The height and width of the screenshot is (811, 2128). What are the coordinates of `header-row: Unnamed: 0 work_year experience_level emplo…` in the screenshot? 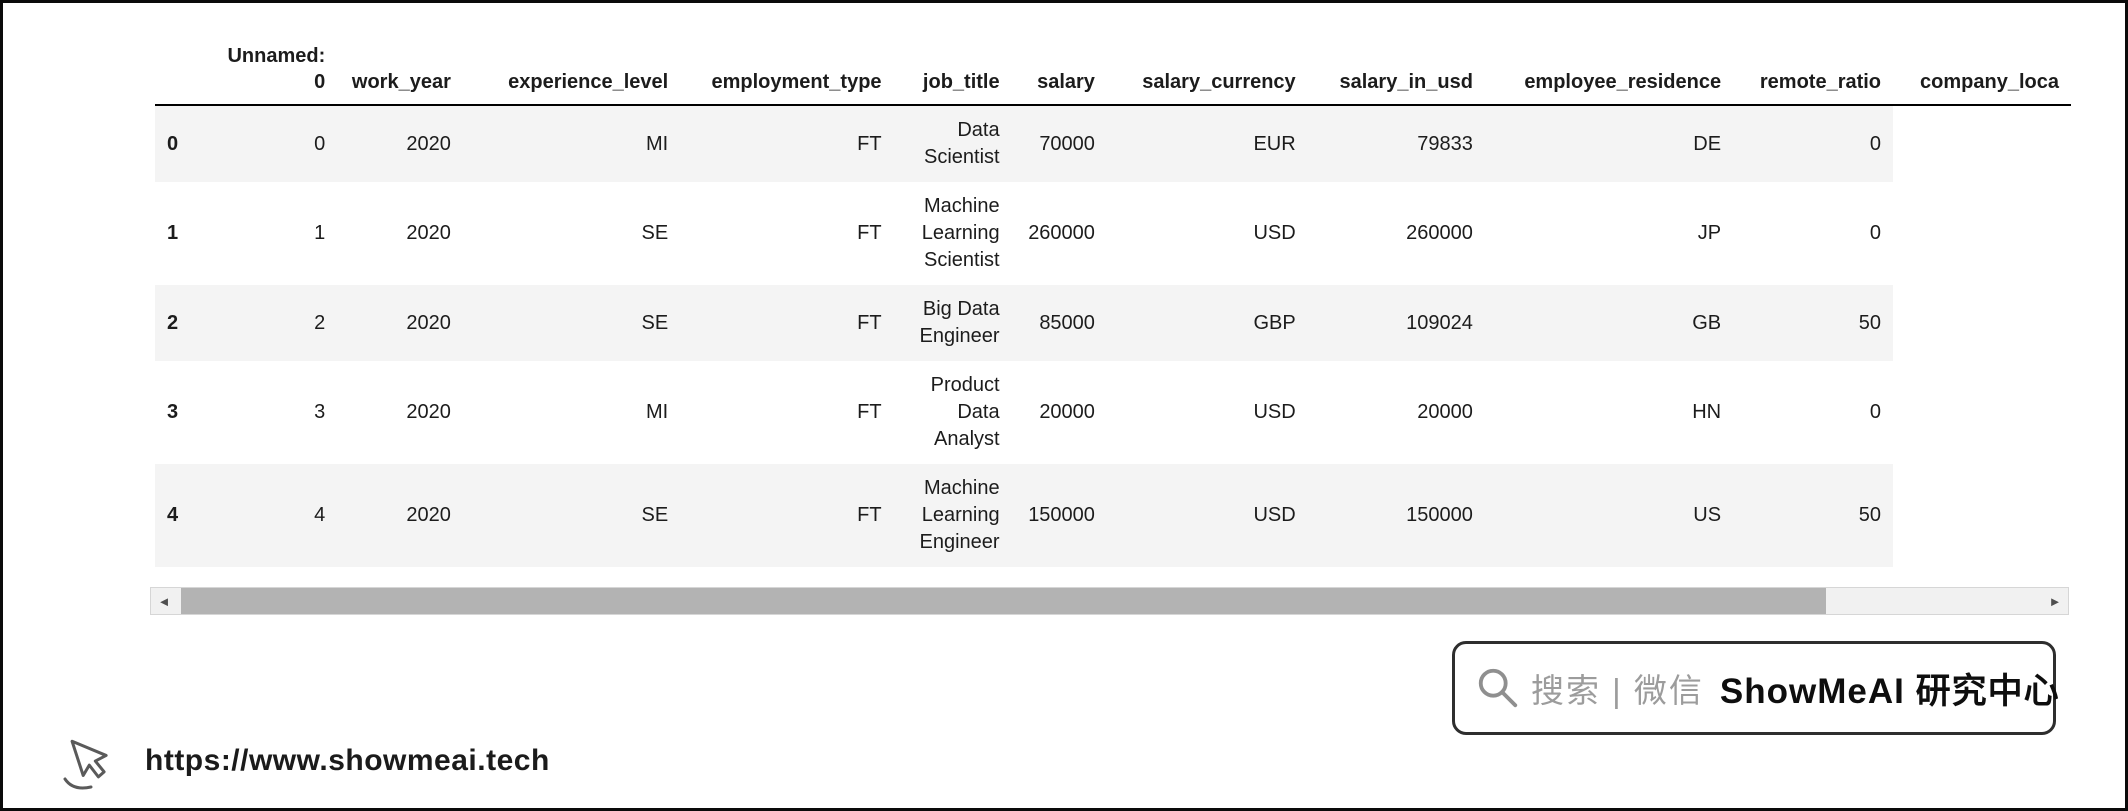 It's located at (1113, 71).